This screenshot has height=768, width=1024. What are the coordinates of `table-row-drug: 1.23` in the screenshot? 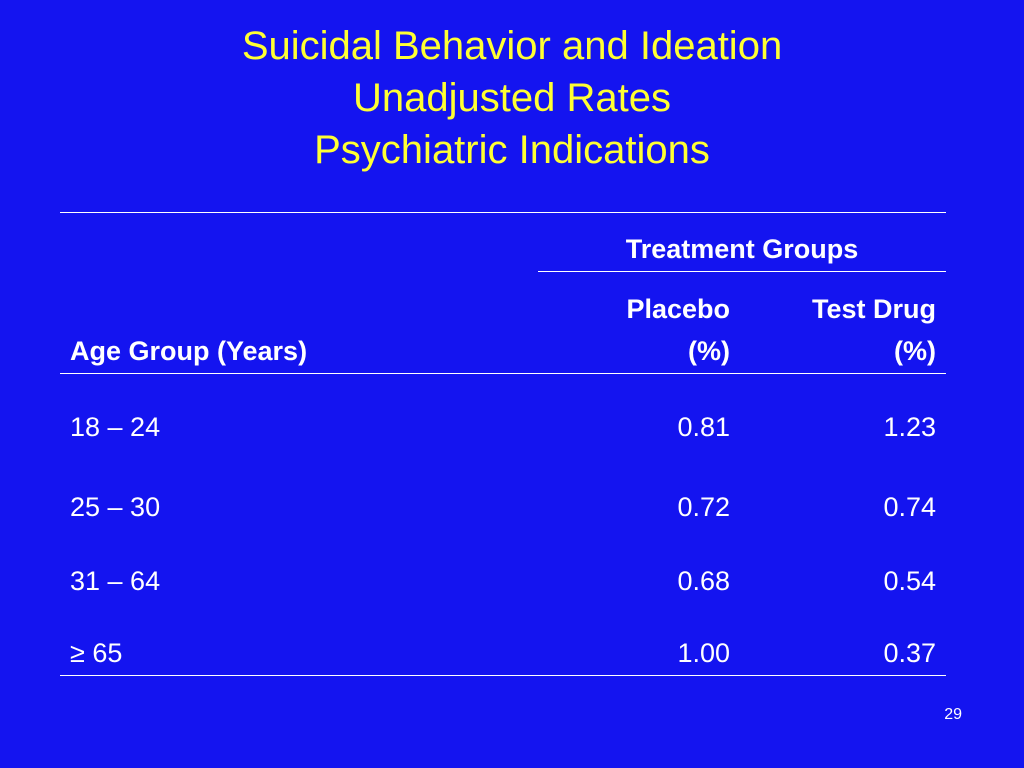 It's located at (909, 427).